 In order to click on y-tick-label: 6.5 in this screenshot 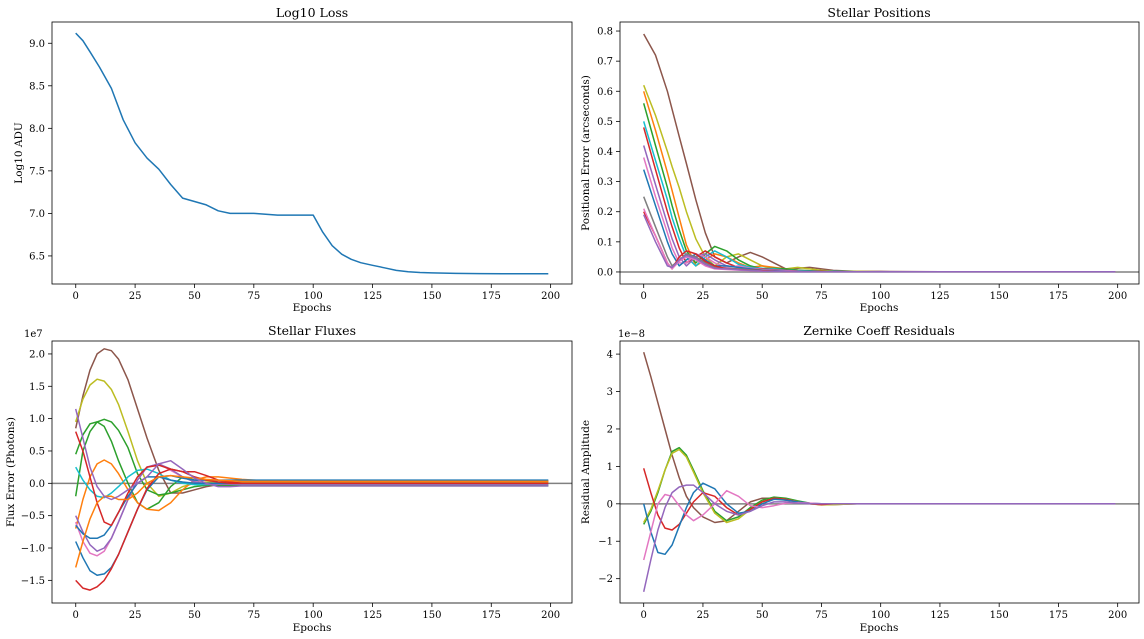, I will do `click(37, 256)`.